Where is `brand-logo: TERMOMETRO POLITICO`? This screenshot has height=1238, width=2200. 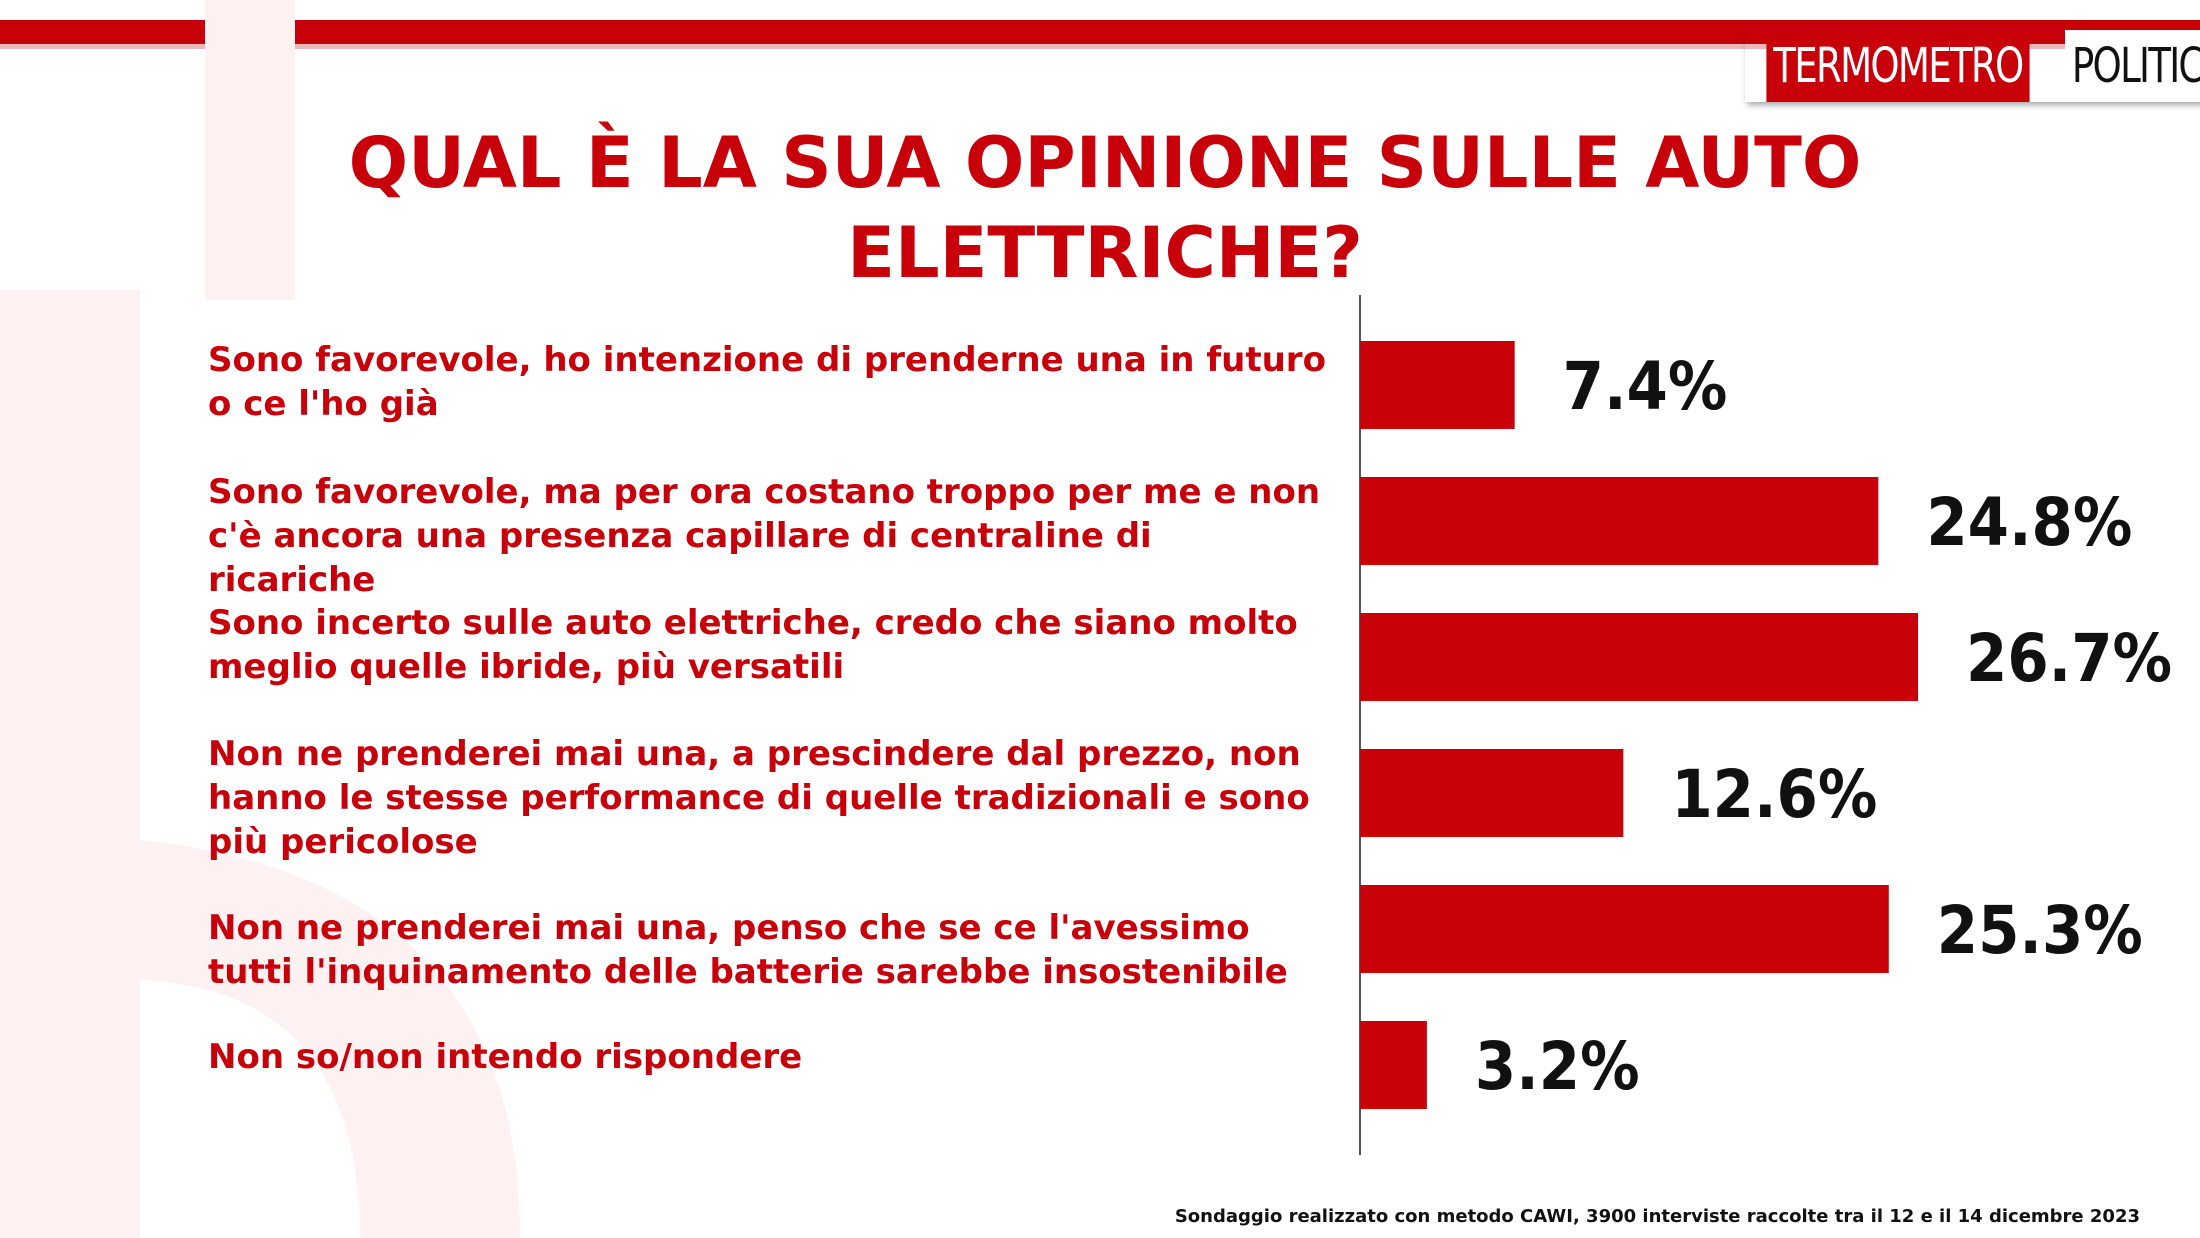
brand-logo: TERMOMETRO POLITICO is located at coordinates (1972, 66).